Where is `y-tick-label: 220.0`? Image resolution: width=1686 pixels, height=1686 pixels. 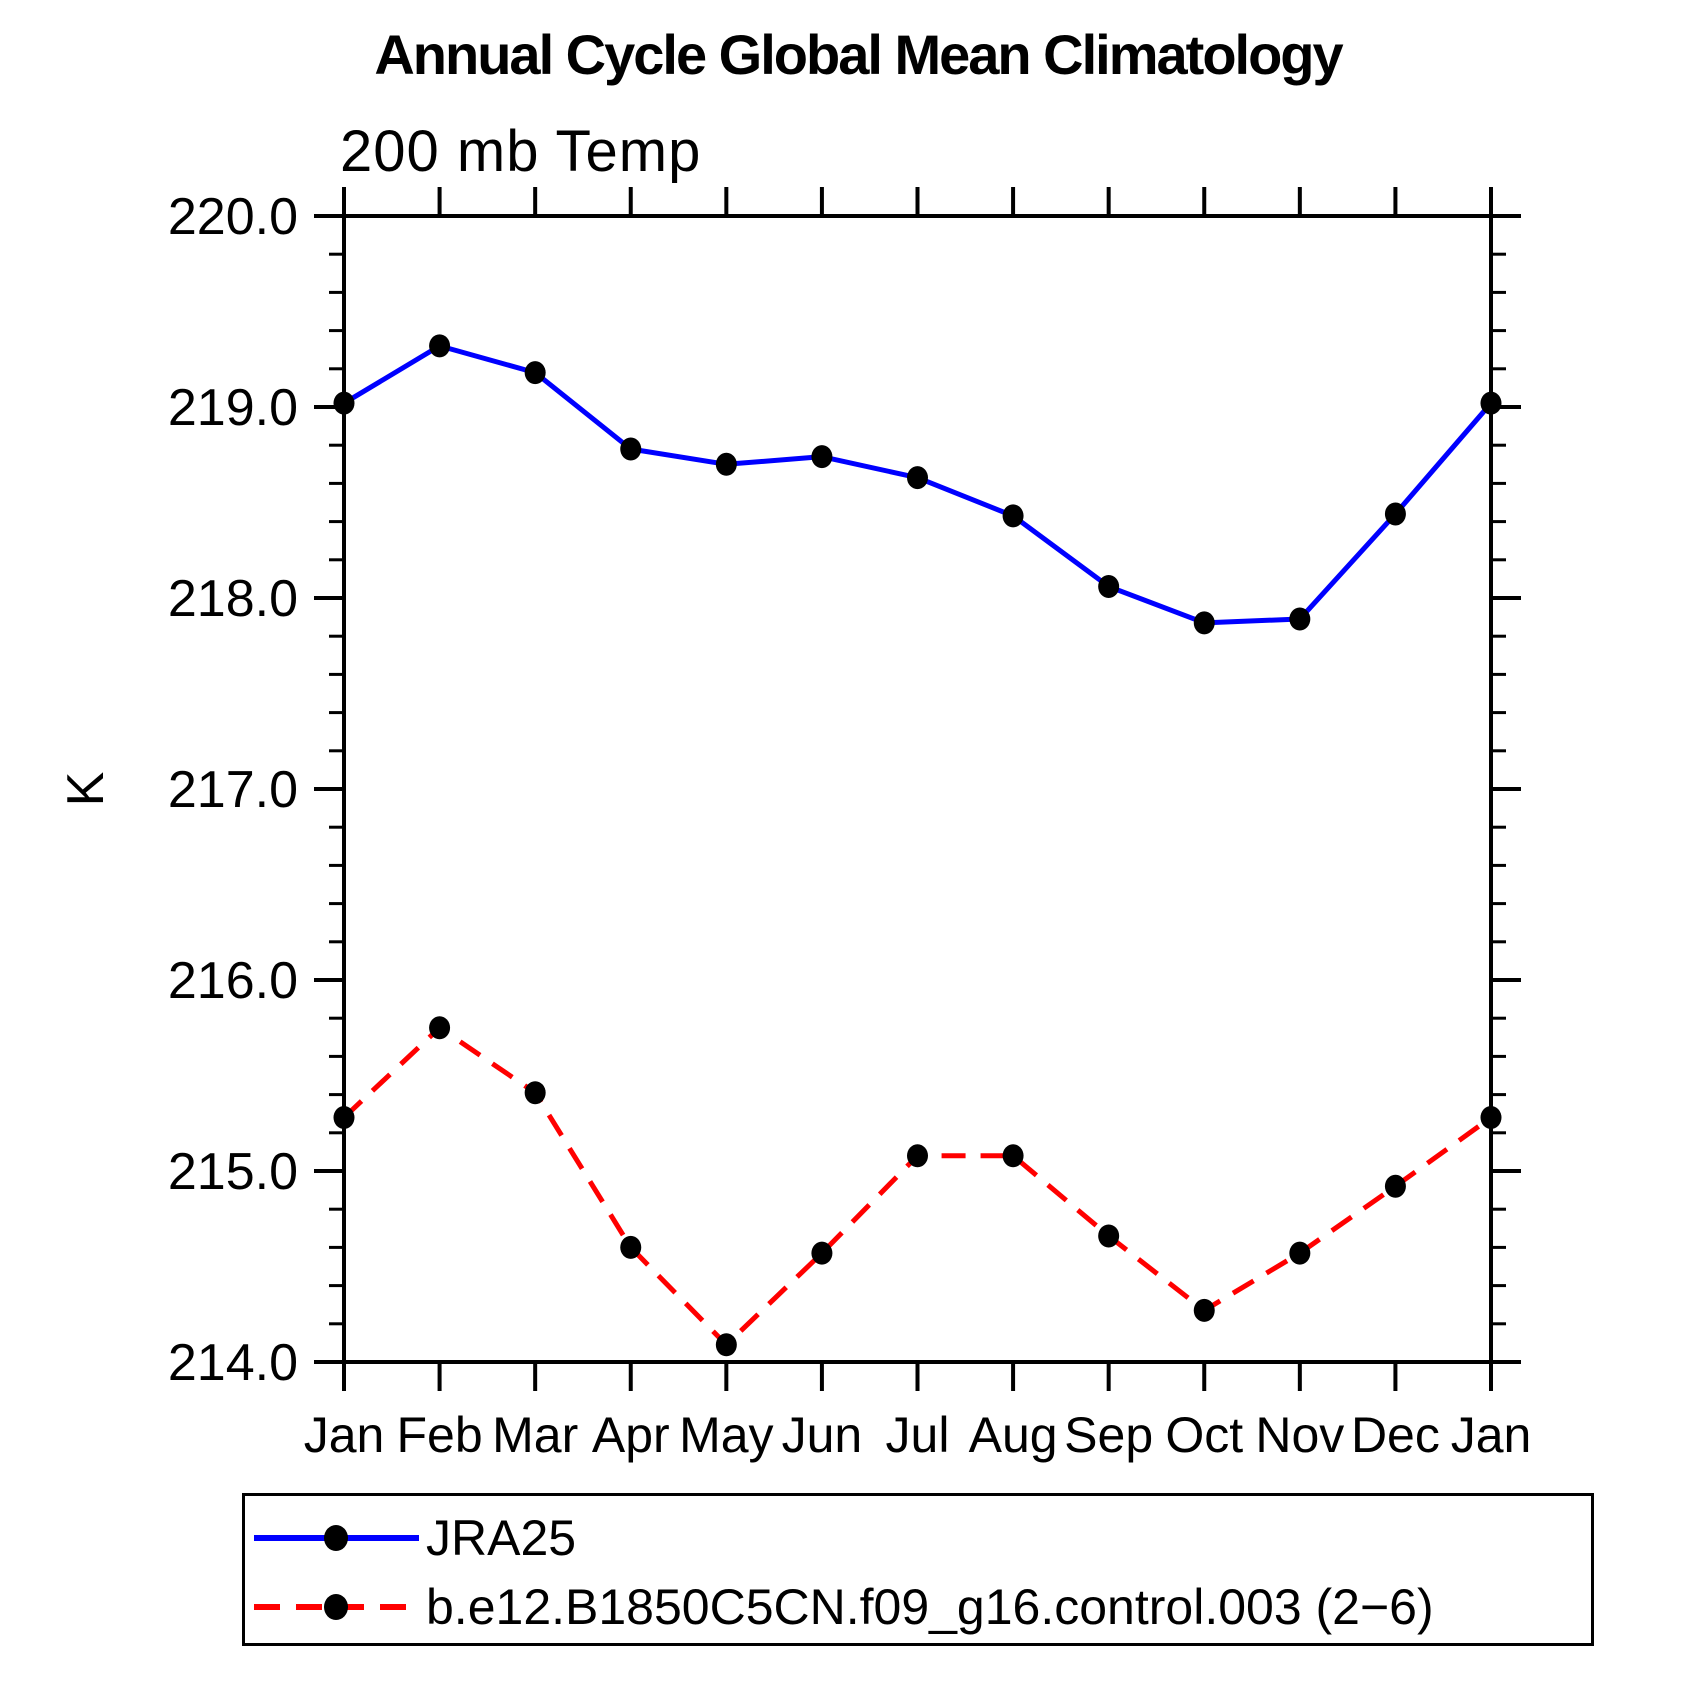
y-tick-label: 220.0 is located at coordinates (233, 217).